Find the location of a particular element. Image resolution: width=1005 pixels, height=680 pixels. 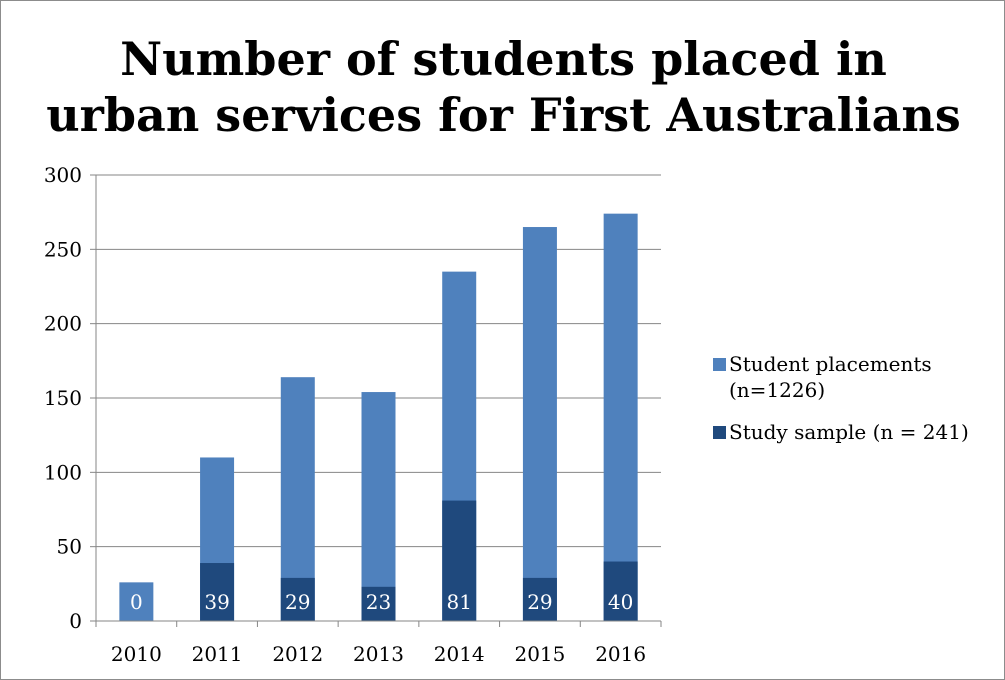

chart-title-line-1: Number of students placed in is located at coordinates (503, 59).